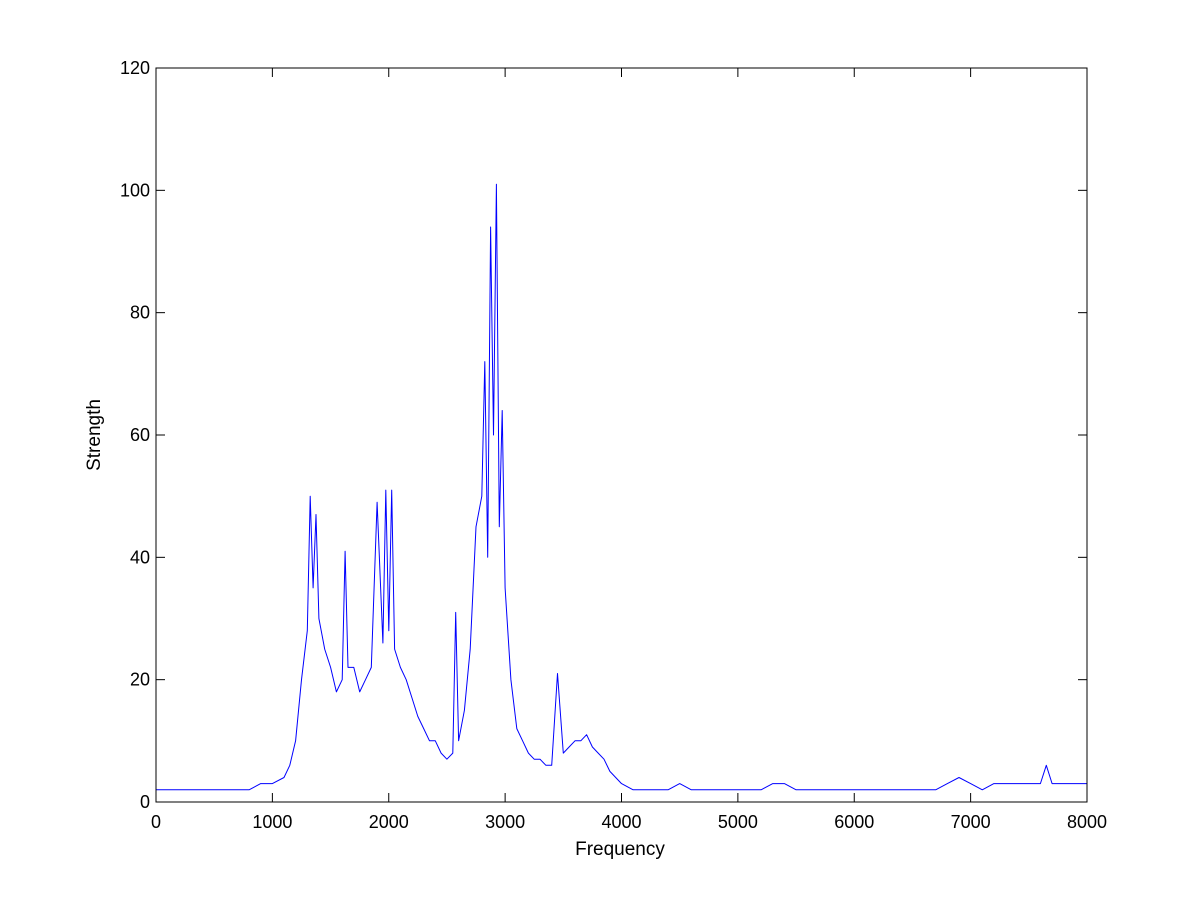 The width and height of the screenshot is (1201, 901). What do you see at coordinates (135, 190) in the screenshot?
I see `y-tick-label: 100` at bounding box center [135, 190].